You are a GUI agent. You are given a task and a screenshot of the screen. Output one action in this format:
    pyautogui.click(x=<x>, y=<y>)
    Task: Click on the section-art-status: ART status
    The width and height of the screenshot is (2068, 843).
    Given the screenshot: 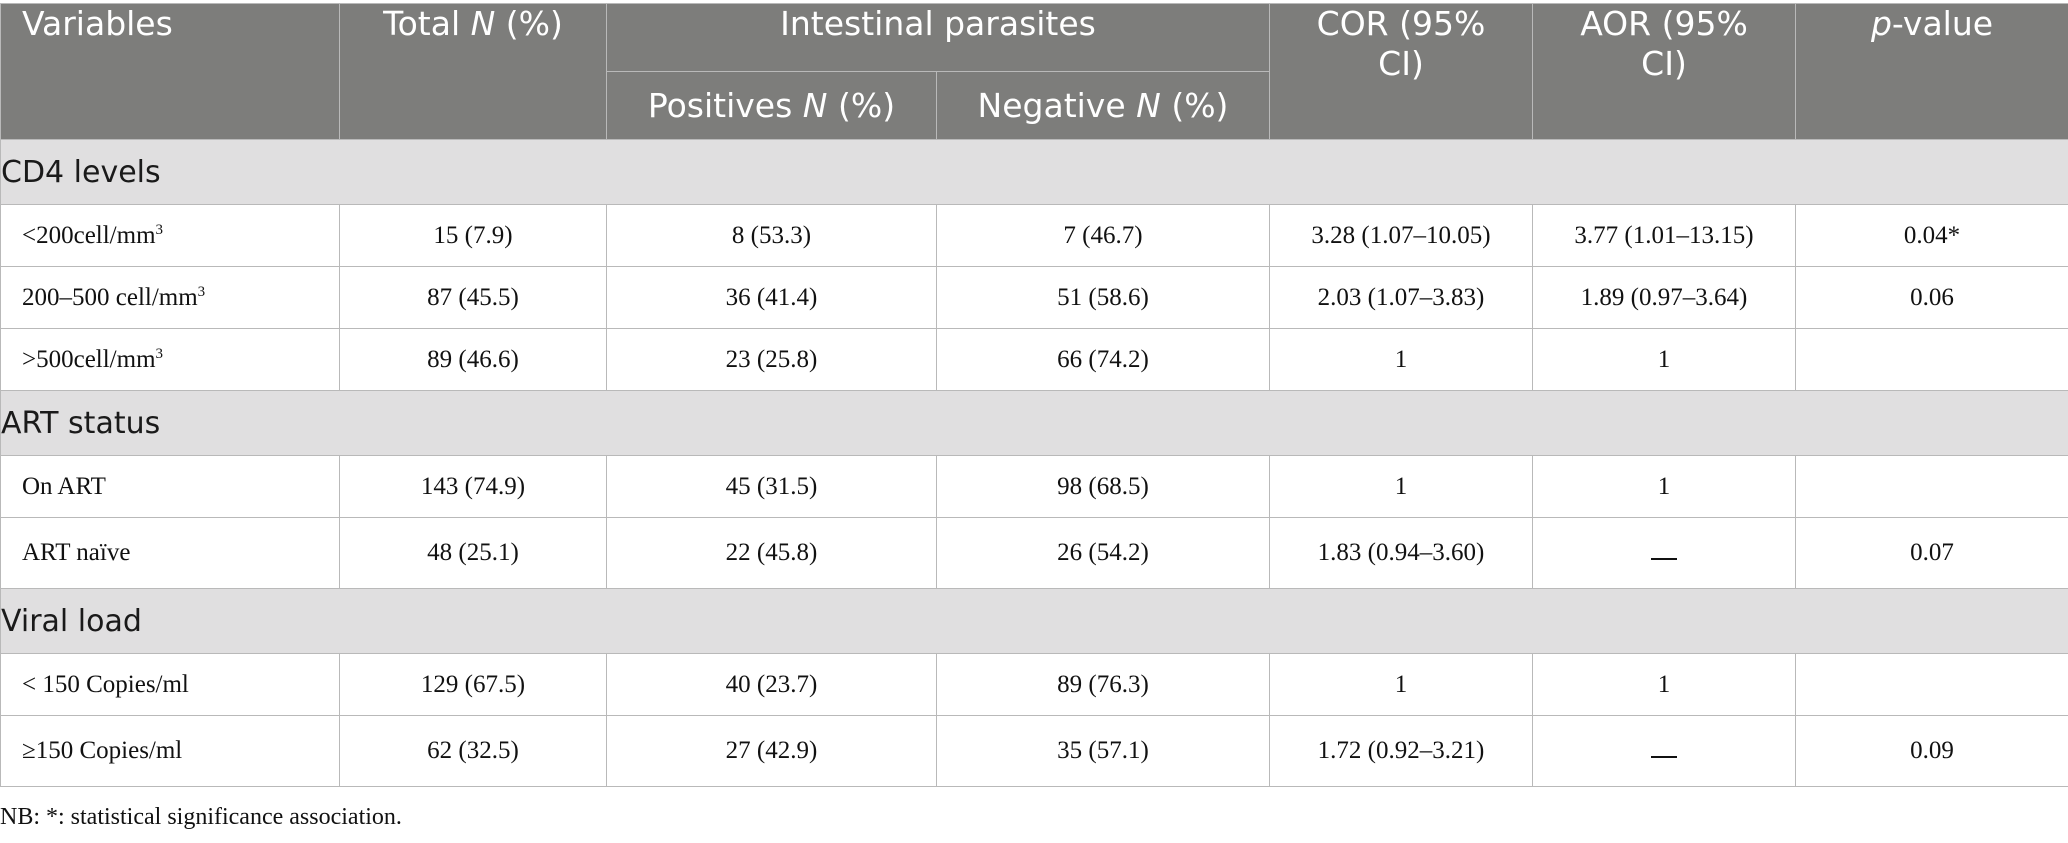 What is the action you would take?
    pyautogui.click(x=1034, y=423)
    